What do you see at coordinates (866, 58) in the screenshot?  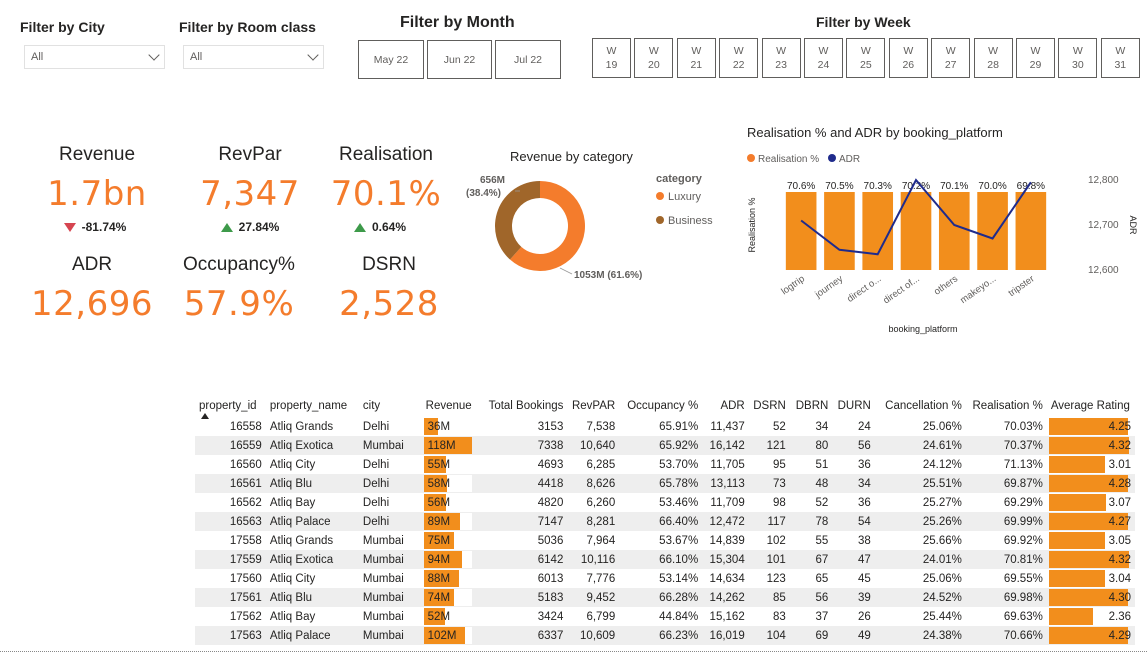 I see `week-tile-25: W 25` at bounding box center [866, 58].